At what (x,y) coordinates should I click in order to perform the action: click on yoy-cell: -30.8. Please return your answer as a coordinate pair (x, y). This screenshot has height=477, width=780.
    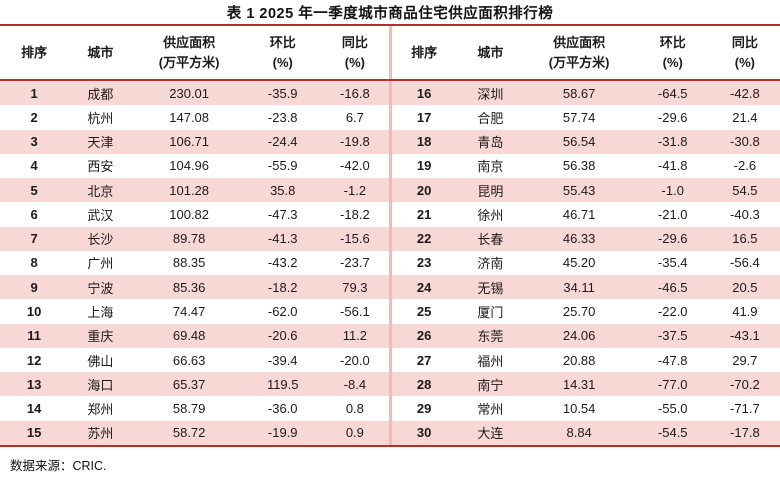
    Looking at the image, I should click on (745, 142).